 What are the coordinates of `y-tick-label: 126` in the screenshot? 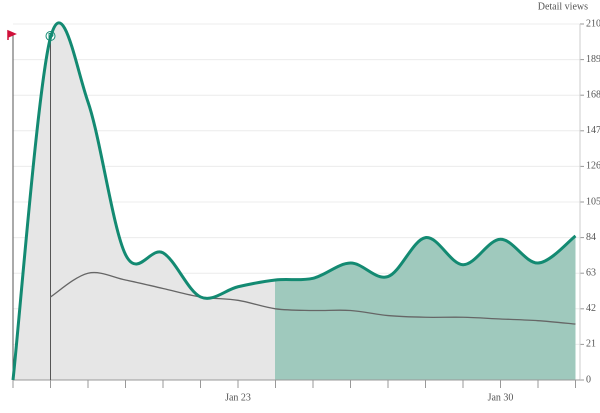 It's located at (593, 166).